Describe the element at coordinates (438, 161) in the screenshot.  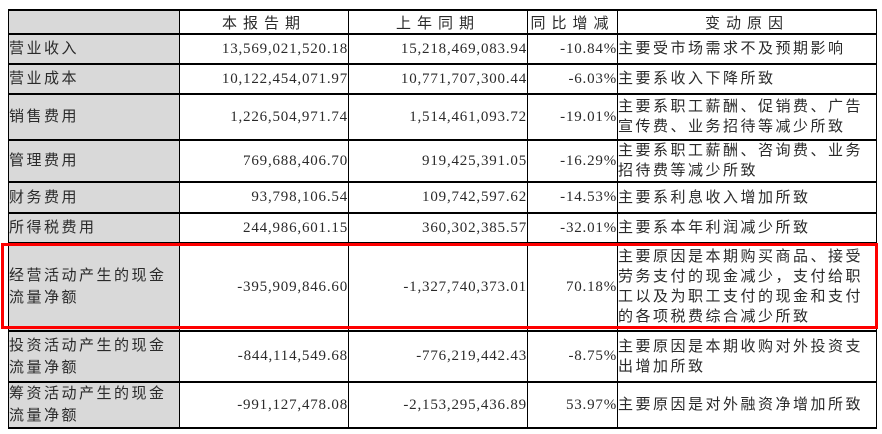
I see `prior-period-value: 919,425,391.05` at that location.